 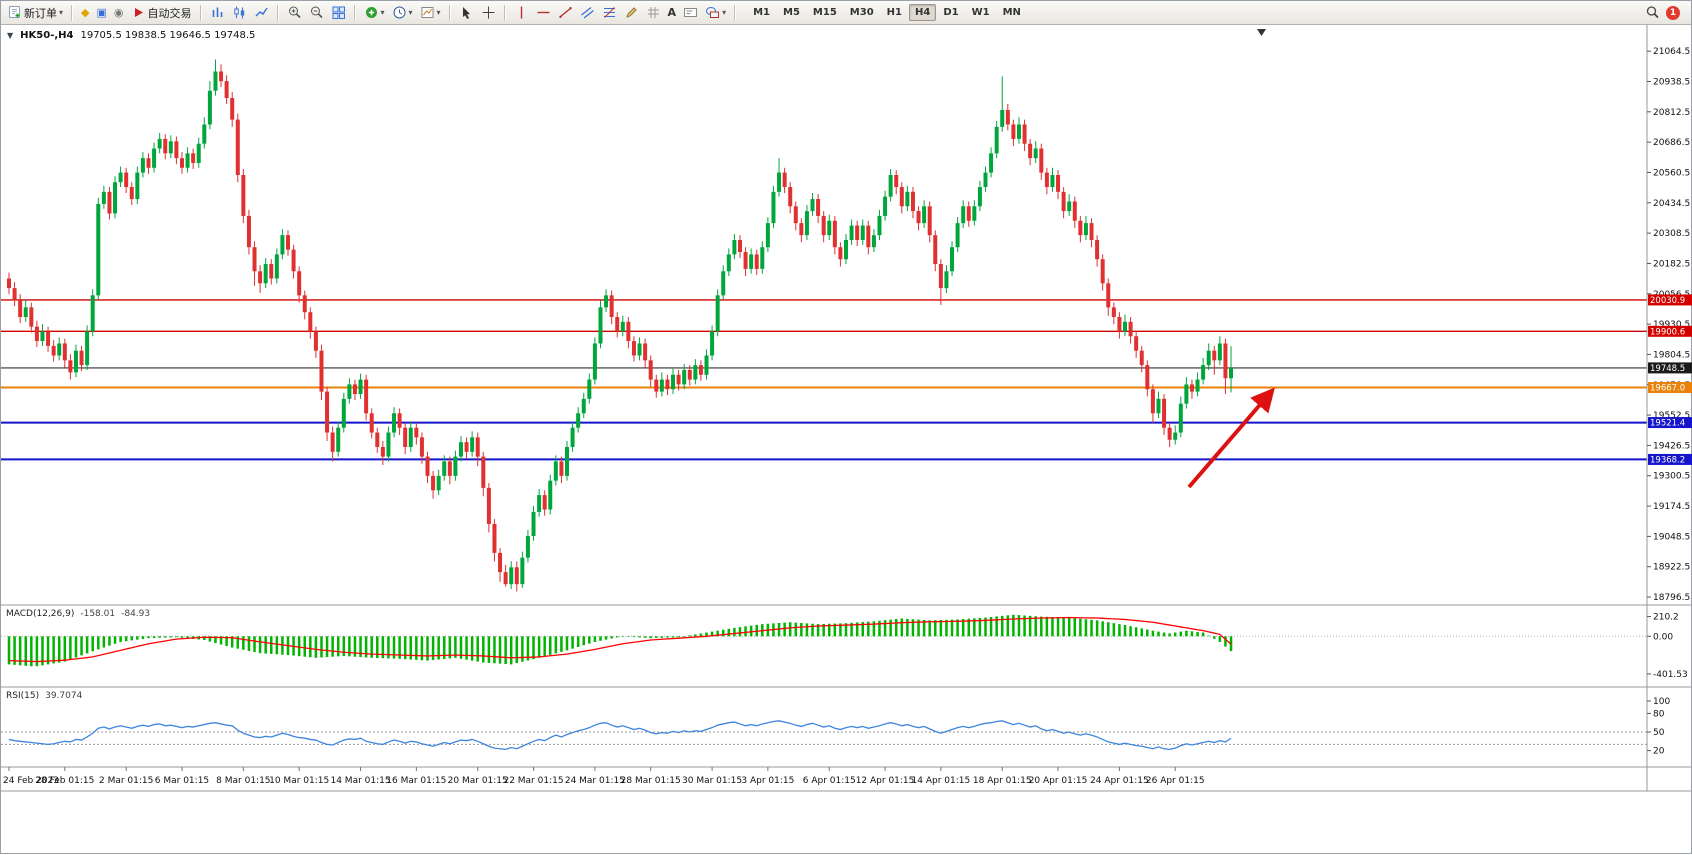 I want to click on add-indicator-button: ▾, so click(x=374, y=13).